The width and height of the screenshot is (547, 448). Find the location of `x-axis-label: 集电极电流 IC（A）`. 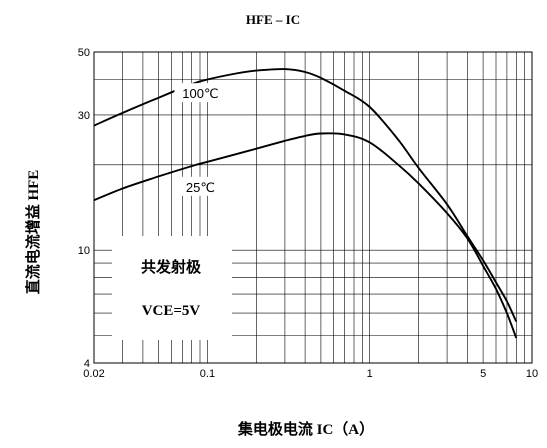

x-axis-label: 集电极电流 IC（A） is located at coordinates (305, 429).